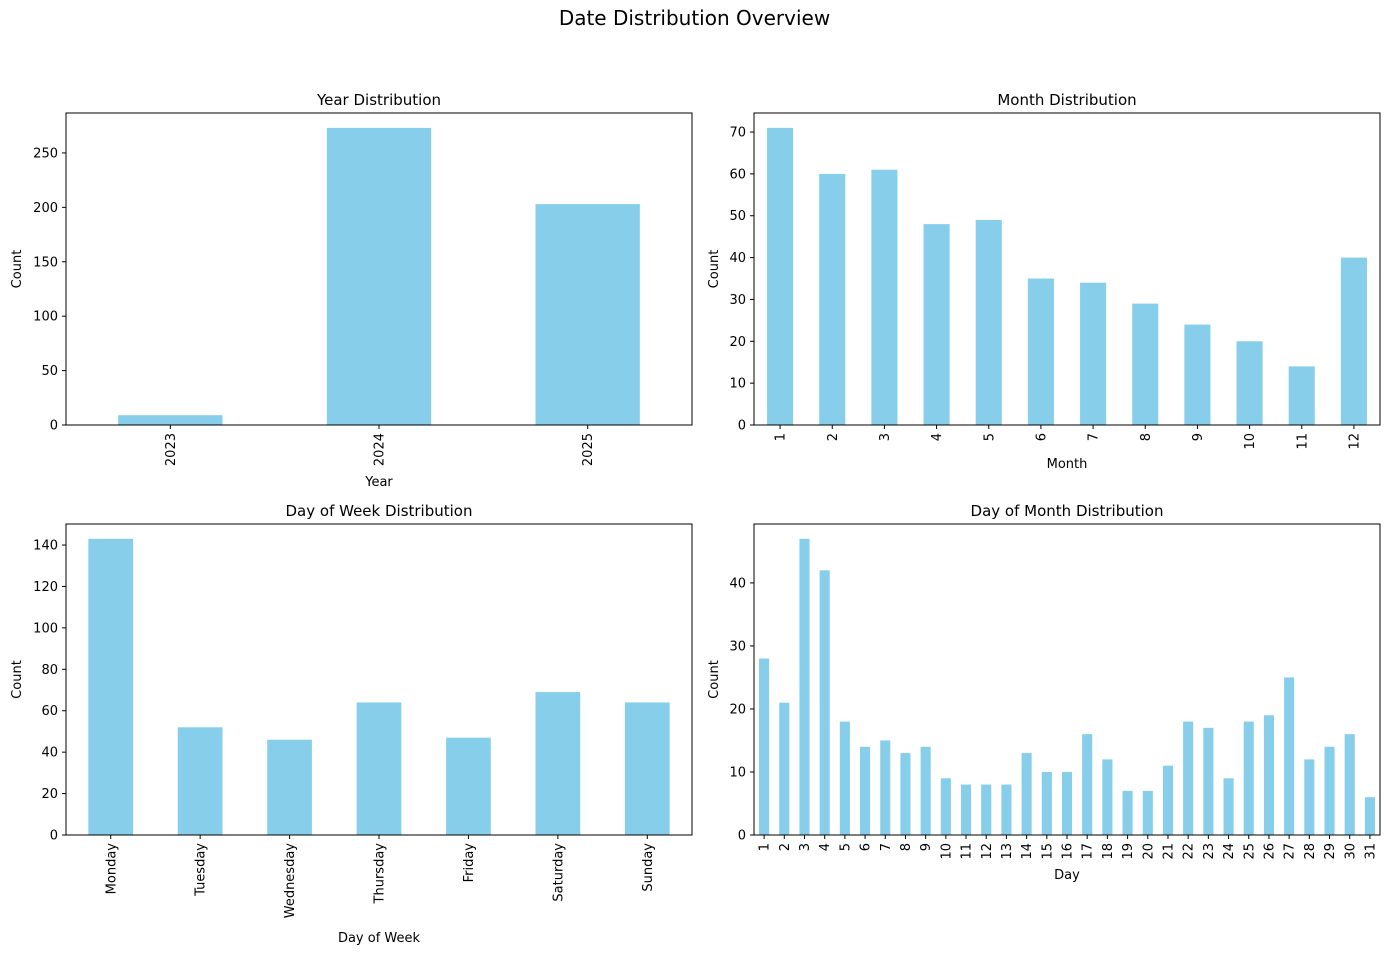 Image resolution: width=1389 pixels, height=955 pixels. Describe the element at coordinates (290, 881) in the screenshot. I see `x-tick-label: Wednesday` at that location.